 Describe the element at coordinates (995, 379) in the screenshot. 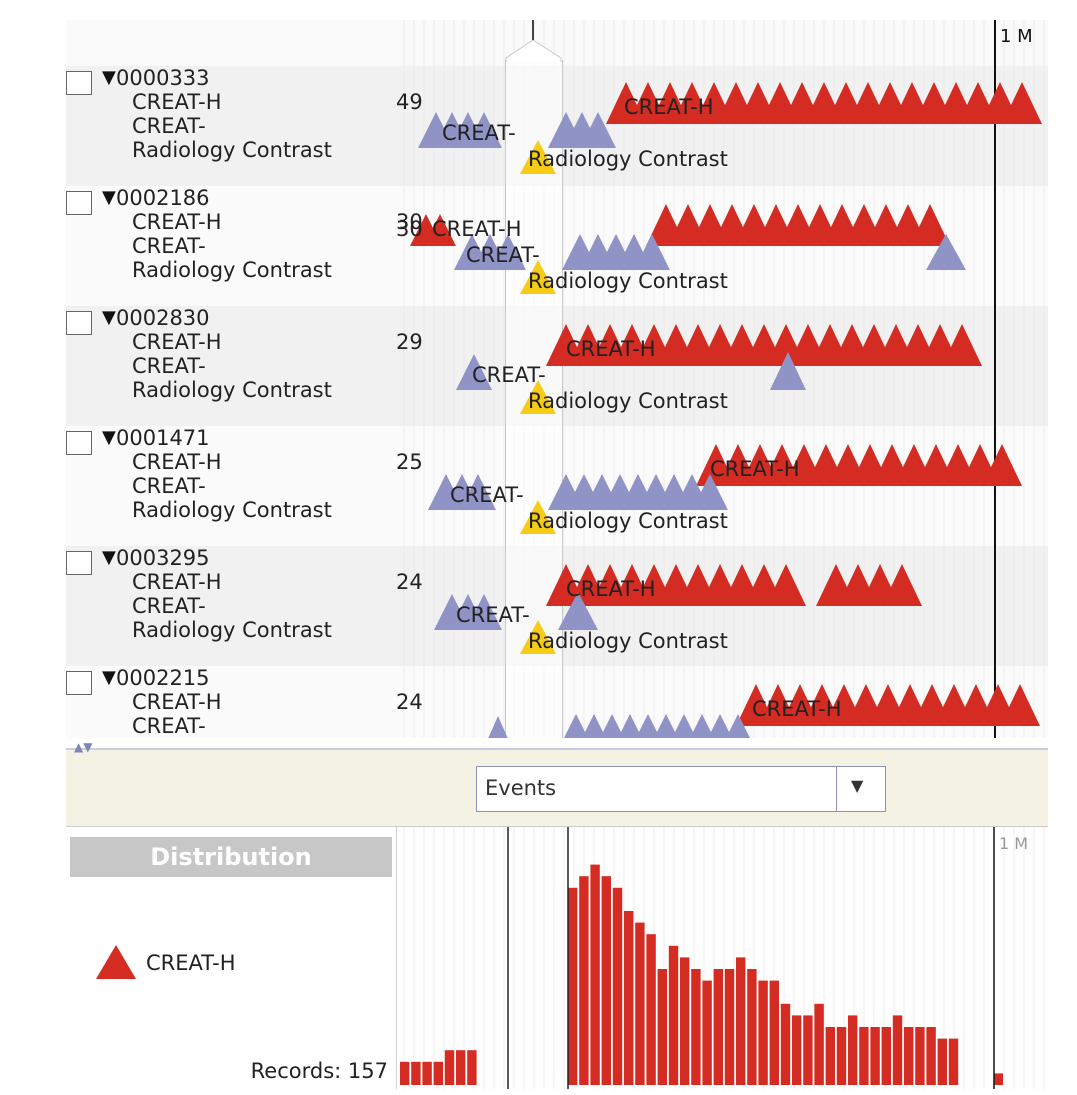

I see `month-marker-line` at that location.